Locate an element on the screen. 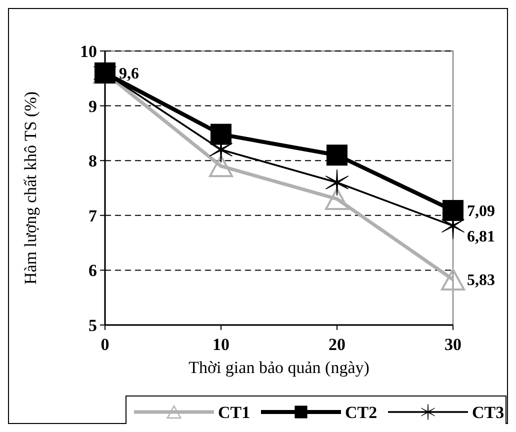 This screenshot has width=516, height=432. y-tick-label: 10 is located at coordinates (88, 51).